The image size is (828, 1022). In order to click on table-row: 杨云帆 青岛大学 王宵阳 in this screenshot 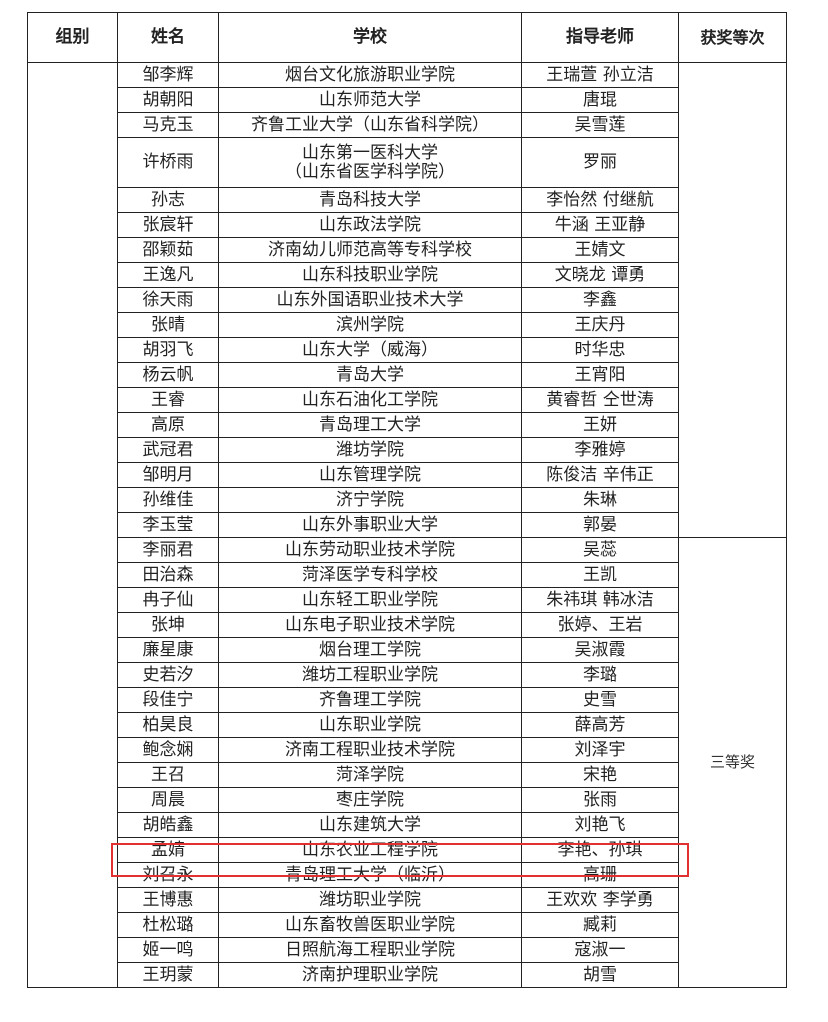, I will do `click(407, 375)`.